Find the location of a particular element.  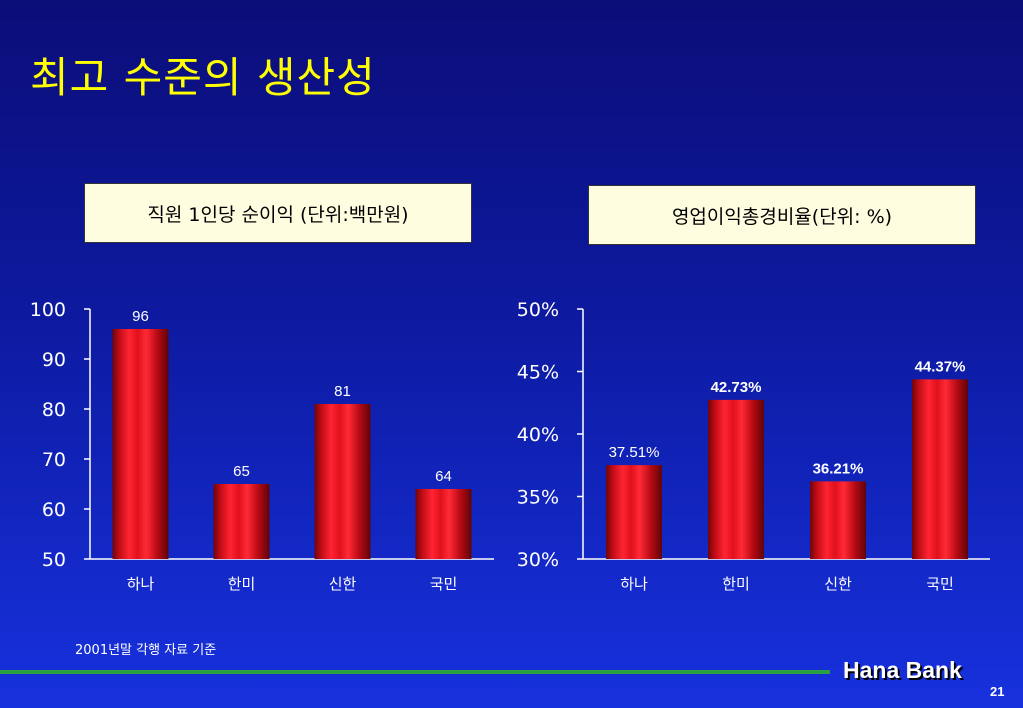

brand-logo-text: Hana Bank is located at coordinates (902, 670).